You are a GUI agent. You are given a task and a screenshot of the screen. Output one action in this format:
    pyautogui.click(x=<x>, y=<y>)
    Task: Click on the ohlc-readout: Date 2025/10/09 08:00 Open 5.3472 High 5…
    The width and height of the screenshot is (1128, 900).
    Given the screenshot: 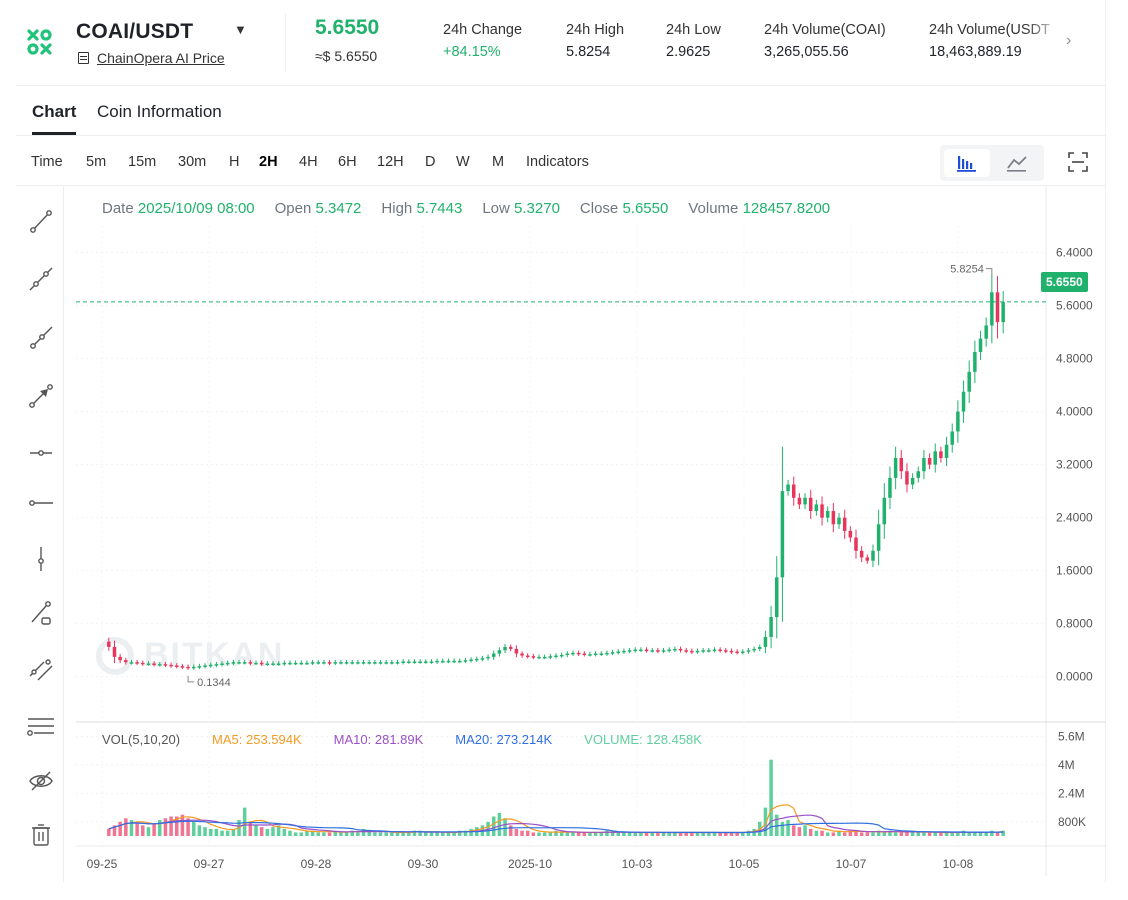 What is the action you would take?
    pyautogui.click(x=466, y=208)
    